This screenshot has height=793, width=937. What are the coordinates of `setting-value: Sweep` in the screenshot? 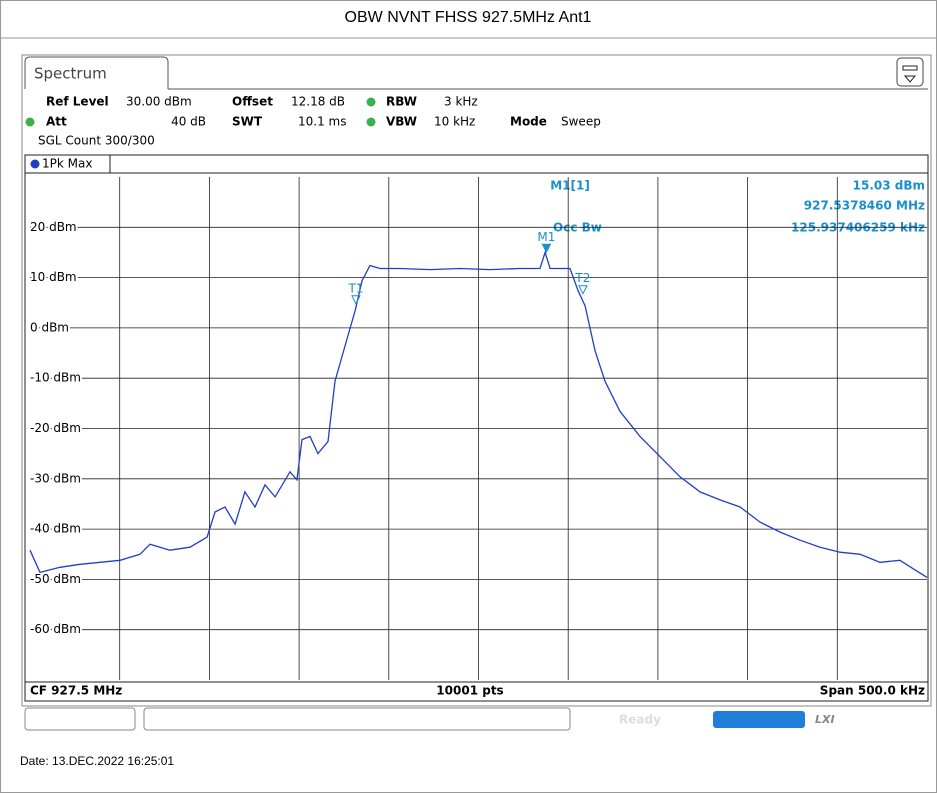 It's located at (581, 122).